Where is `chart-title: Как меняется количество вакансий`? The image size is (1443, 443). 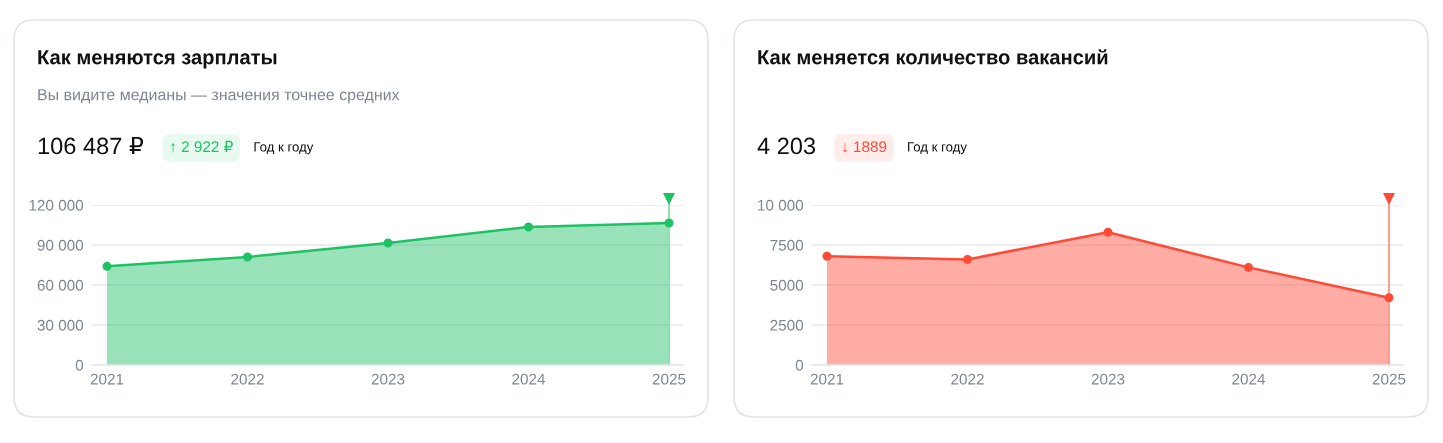
chart-title: Как меняется количество вакансий is located at coordinates (933, 57).